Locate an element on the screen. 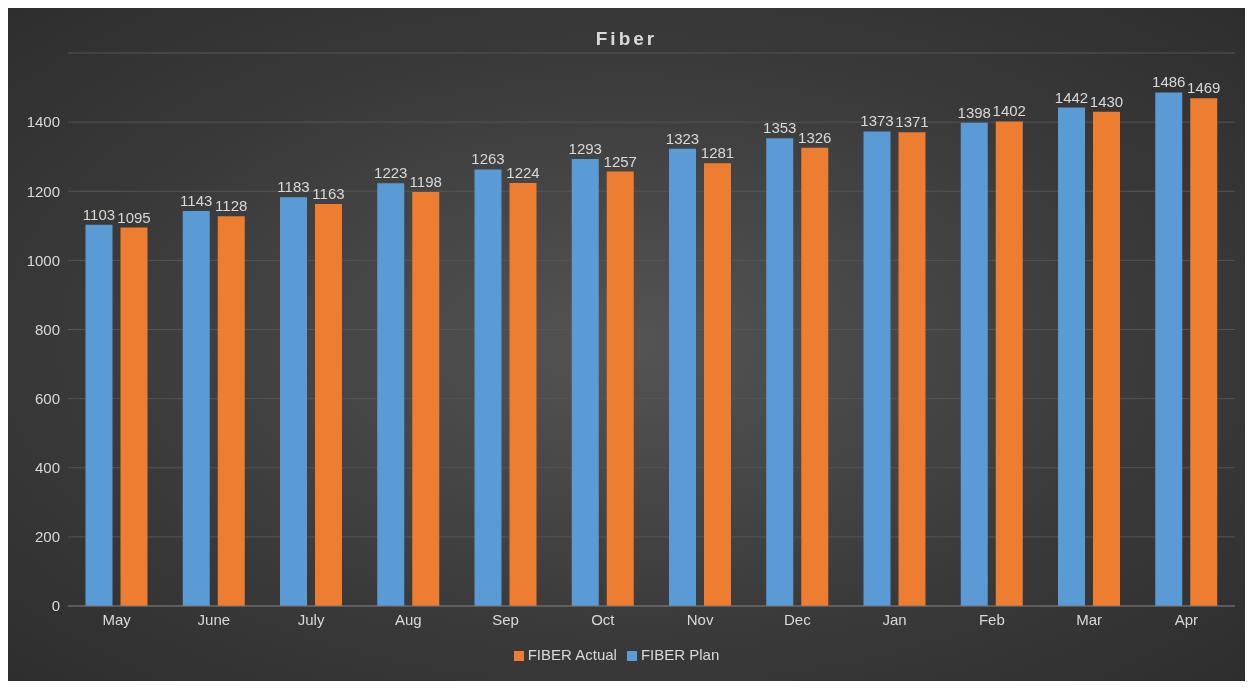 The height and width of the screenshot is (689, 1253). data-label: 1224 is located at coordinates (523, 172).